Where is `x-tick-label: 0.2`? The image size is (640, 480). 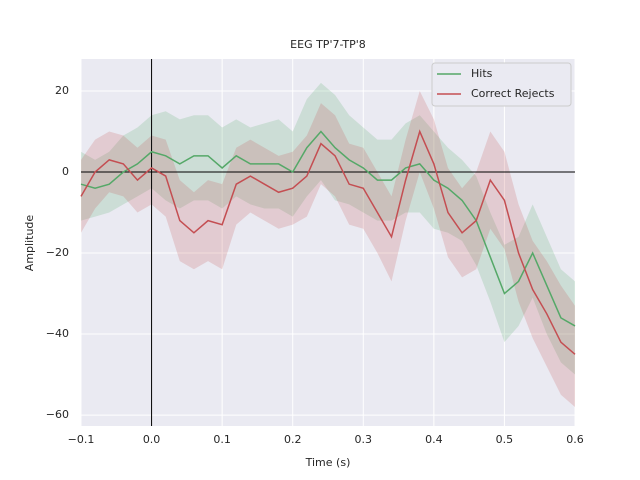 x-tick-label: 0.2 is located at coordinates (293, 439).